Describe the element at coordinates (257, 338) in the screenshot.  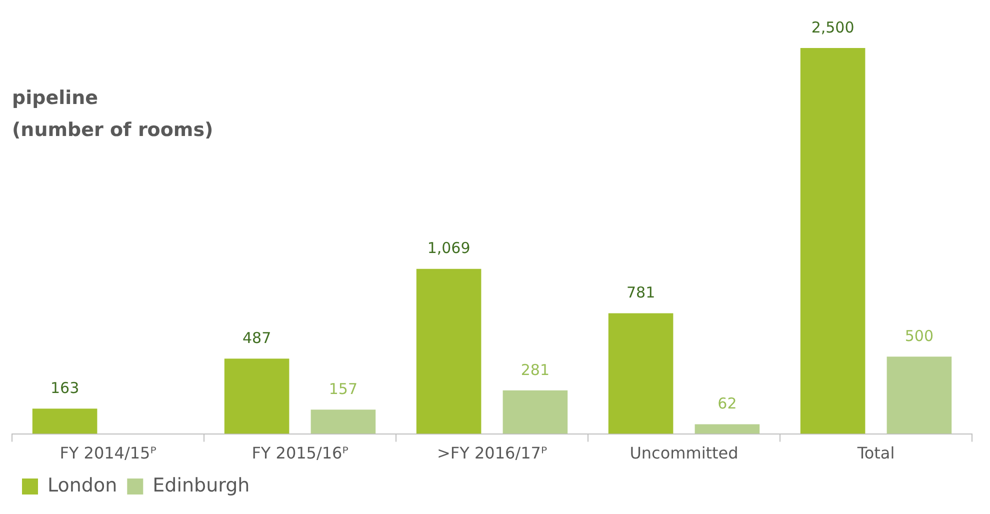
I see `data-label: 487` at that location.